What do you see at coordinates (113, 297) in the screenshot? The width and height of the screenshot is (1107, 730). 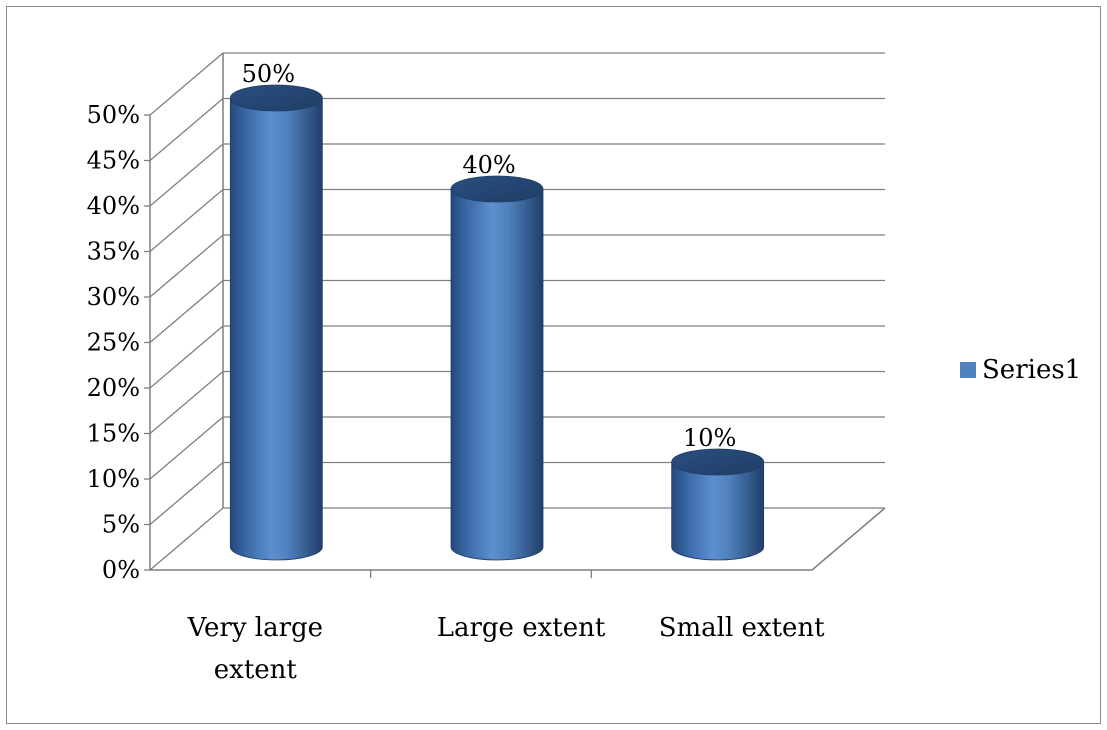 I see `y-tick-label: 30%` at bounding box center [113, 297].